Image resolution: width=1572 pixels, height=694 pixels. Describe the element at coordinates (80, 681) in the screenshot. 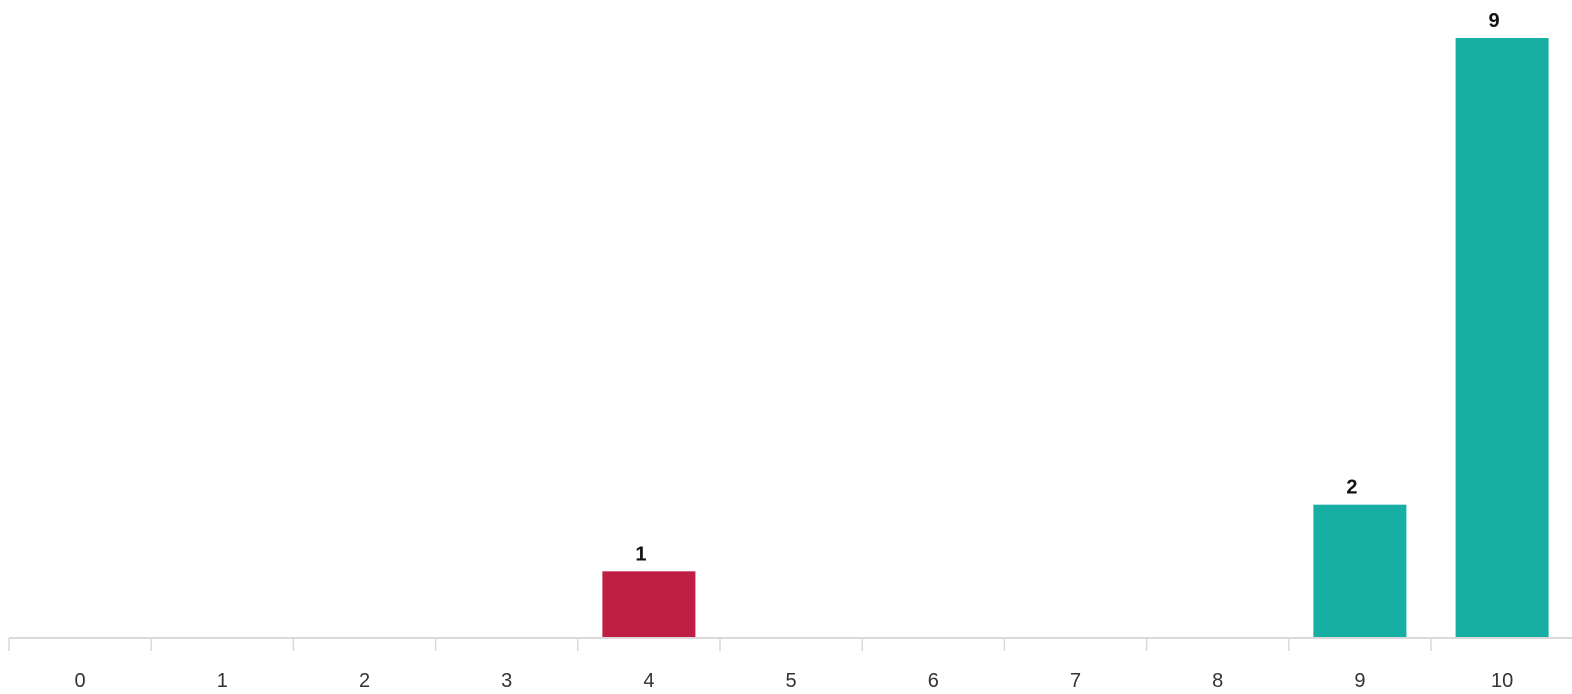

I see `x-tick-label-0: 0` at that location.